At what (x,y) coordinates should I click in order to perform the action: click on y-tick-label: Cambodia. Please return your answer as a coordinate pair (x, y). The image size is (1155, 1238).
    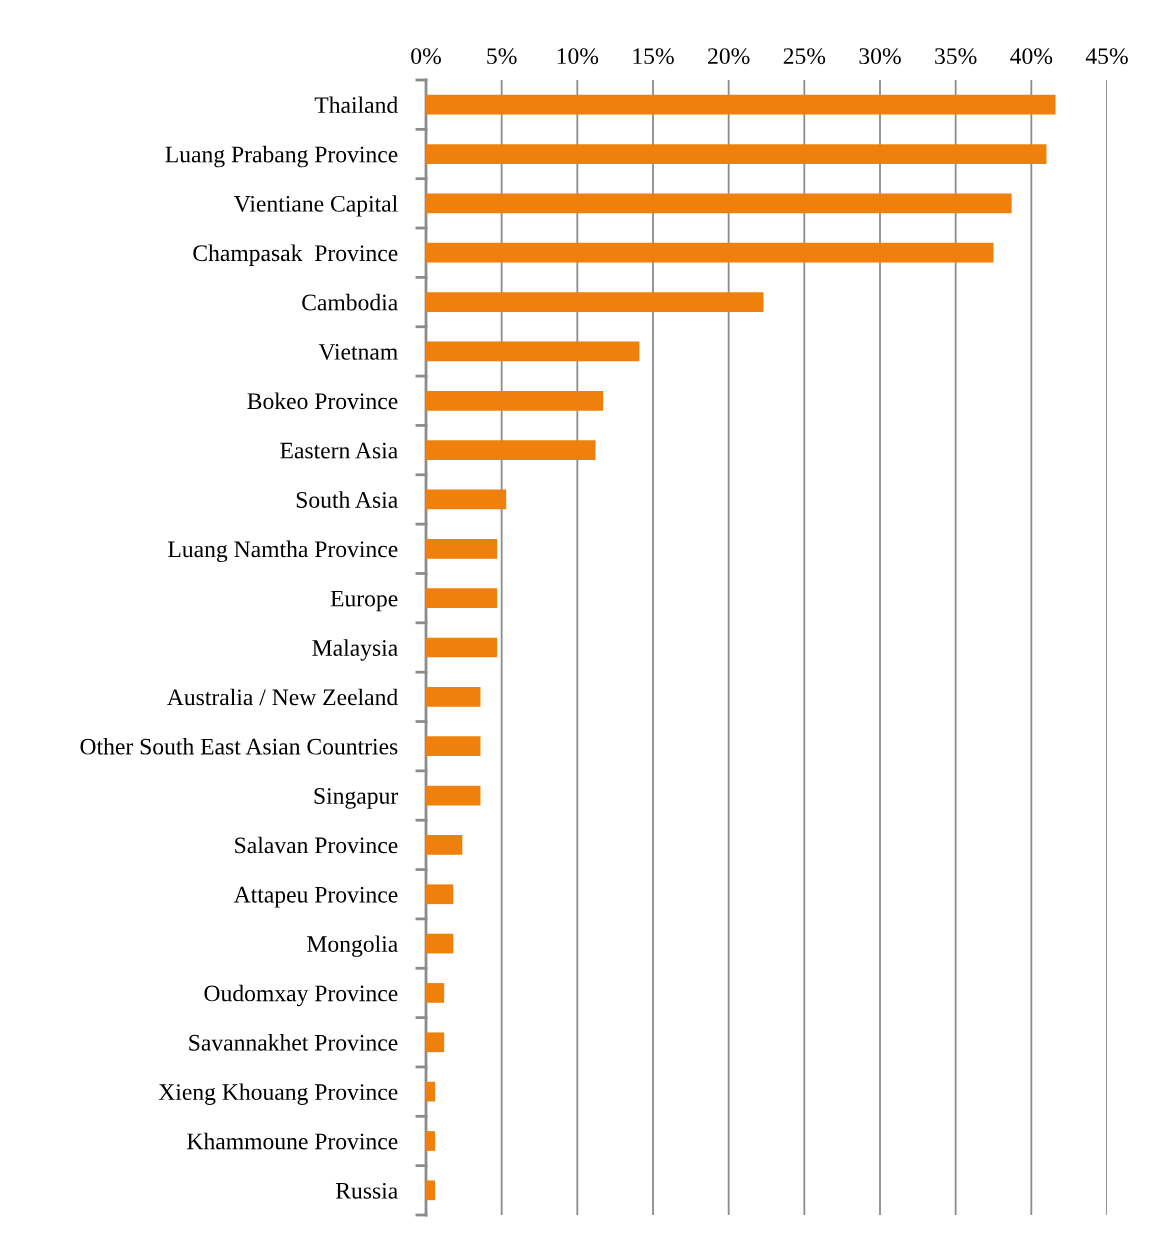
    Looking at the image, I should click on (350, 302).